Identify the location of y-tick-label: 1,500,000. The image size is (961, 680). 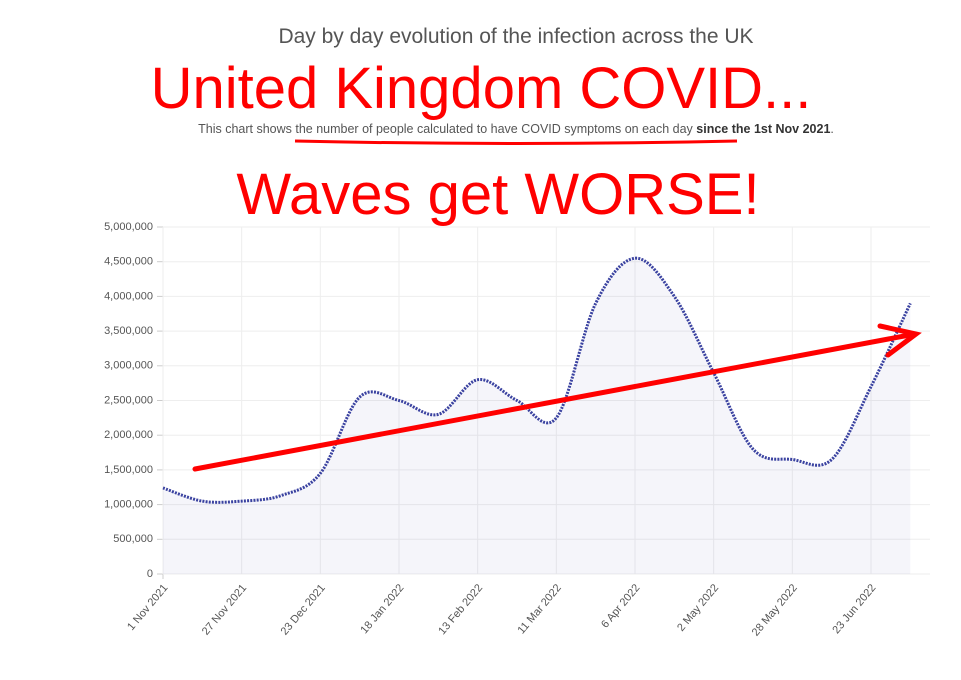
(128, 470).